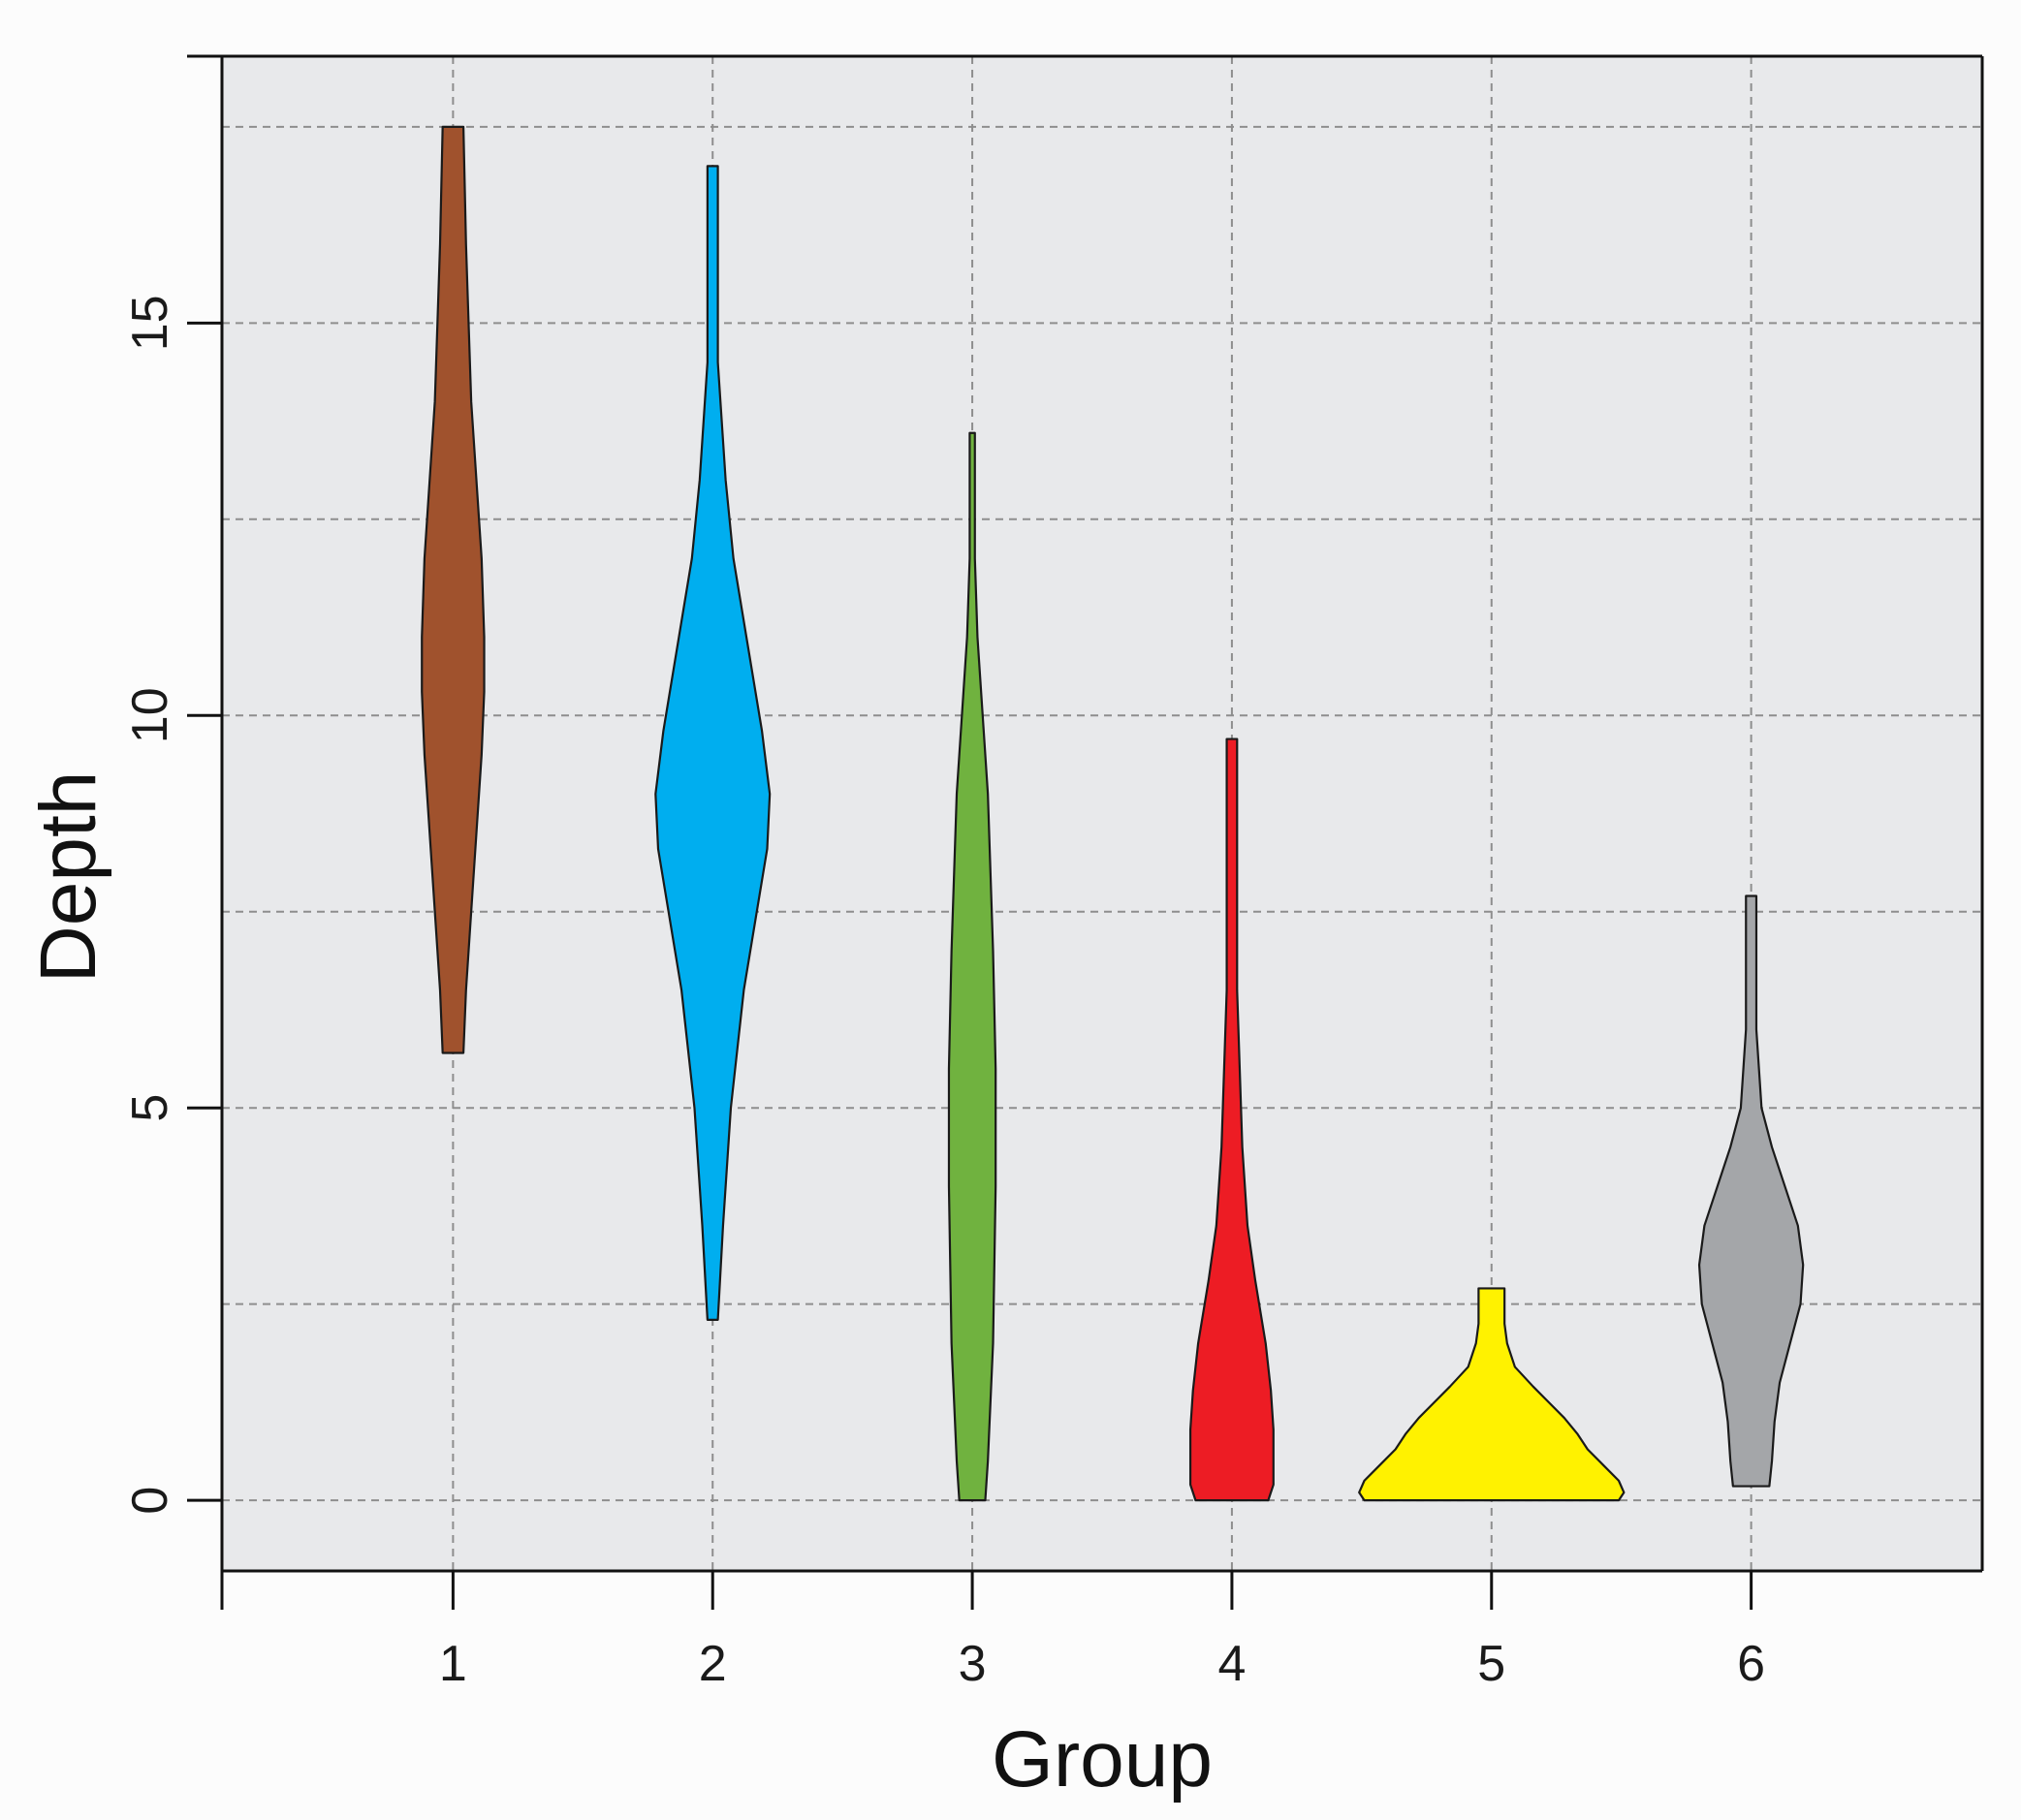 This screenshot has width=2021, height=1820. What do you see at coordinates (973, 1664) in the screenshot?
I see `x-tick-label: 3` at bounding box center [973, 1664].